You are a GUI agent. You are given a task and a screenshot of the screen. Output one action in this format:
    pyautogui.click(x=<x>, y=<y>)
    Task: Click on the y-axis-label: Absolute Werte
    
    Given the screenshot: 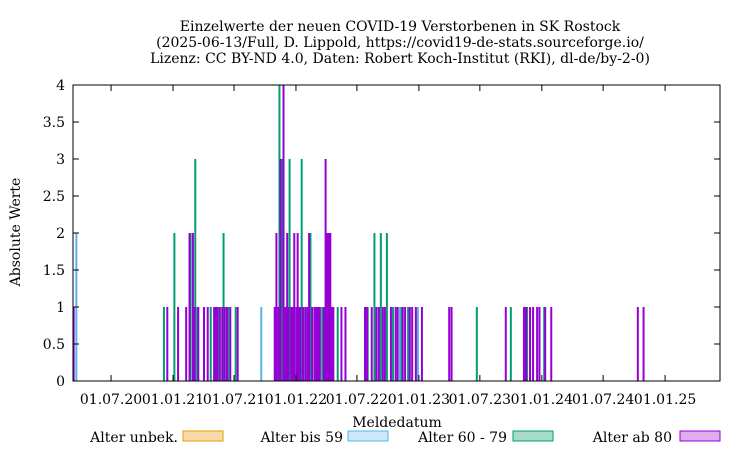 What is the action you would take?
    pyautogui.click(x=16, y=233)
    